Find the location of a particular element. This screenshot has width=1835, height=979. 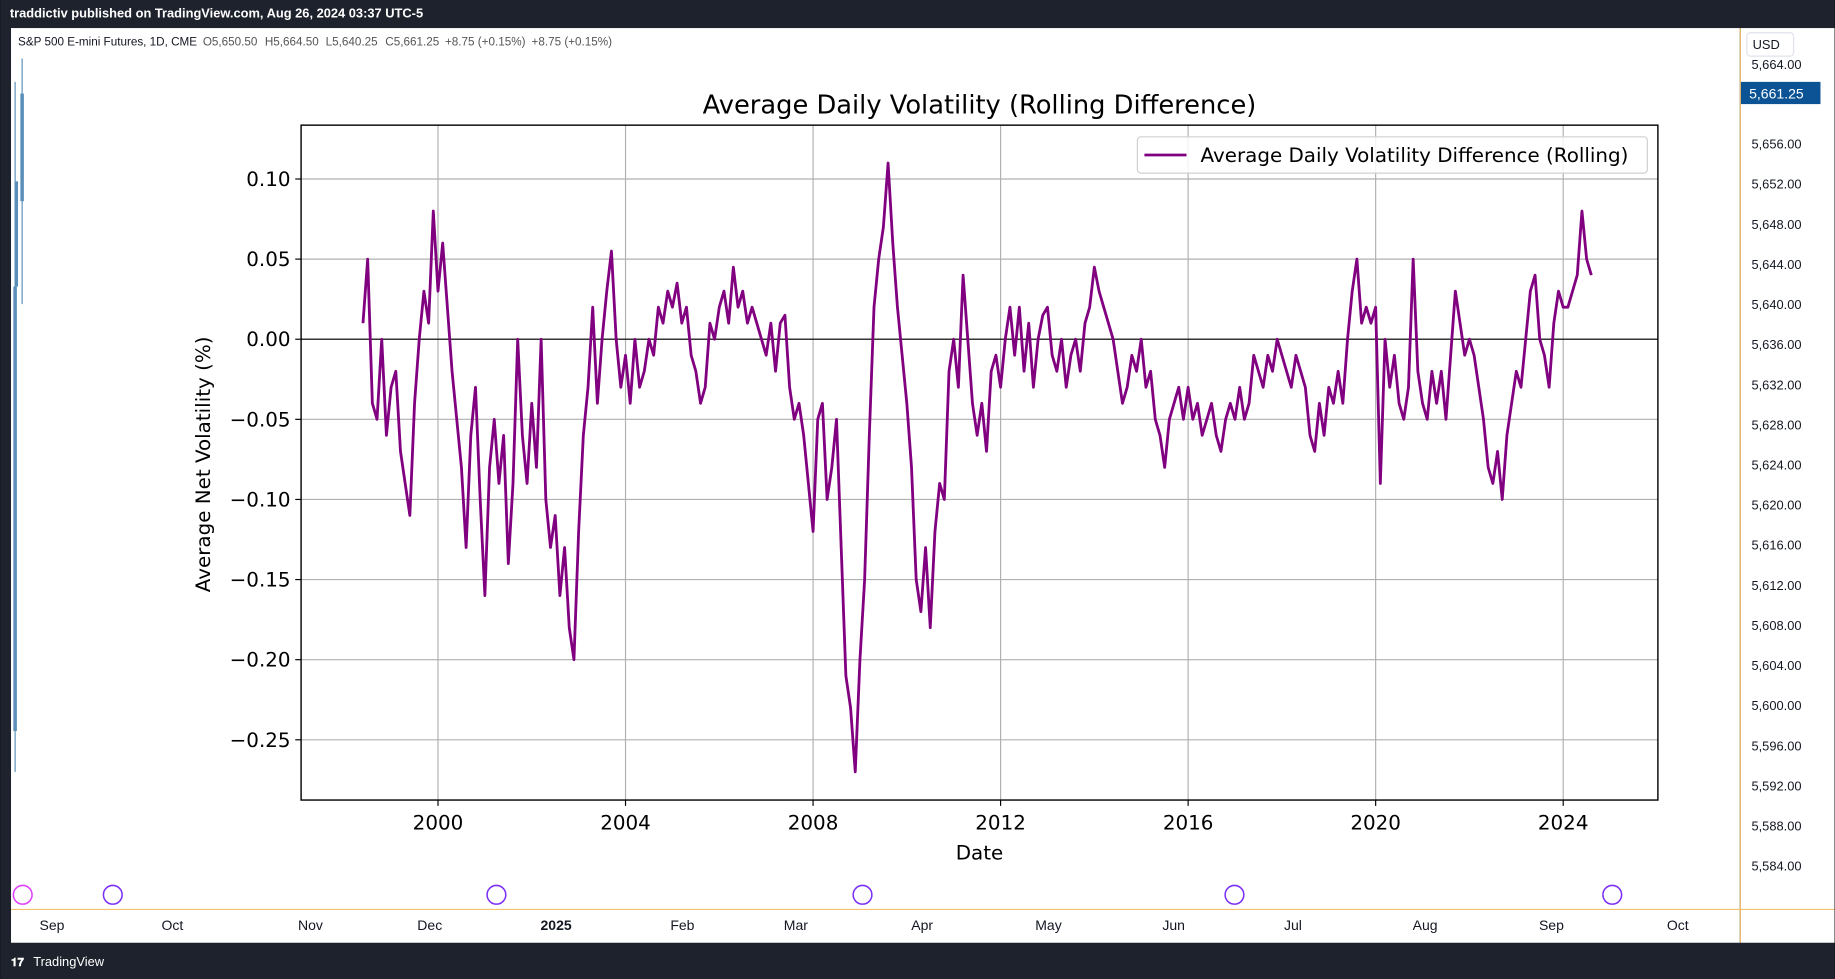

legend-box is located at coordinates (1392, 155).